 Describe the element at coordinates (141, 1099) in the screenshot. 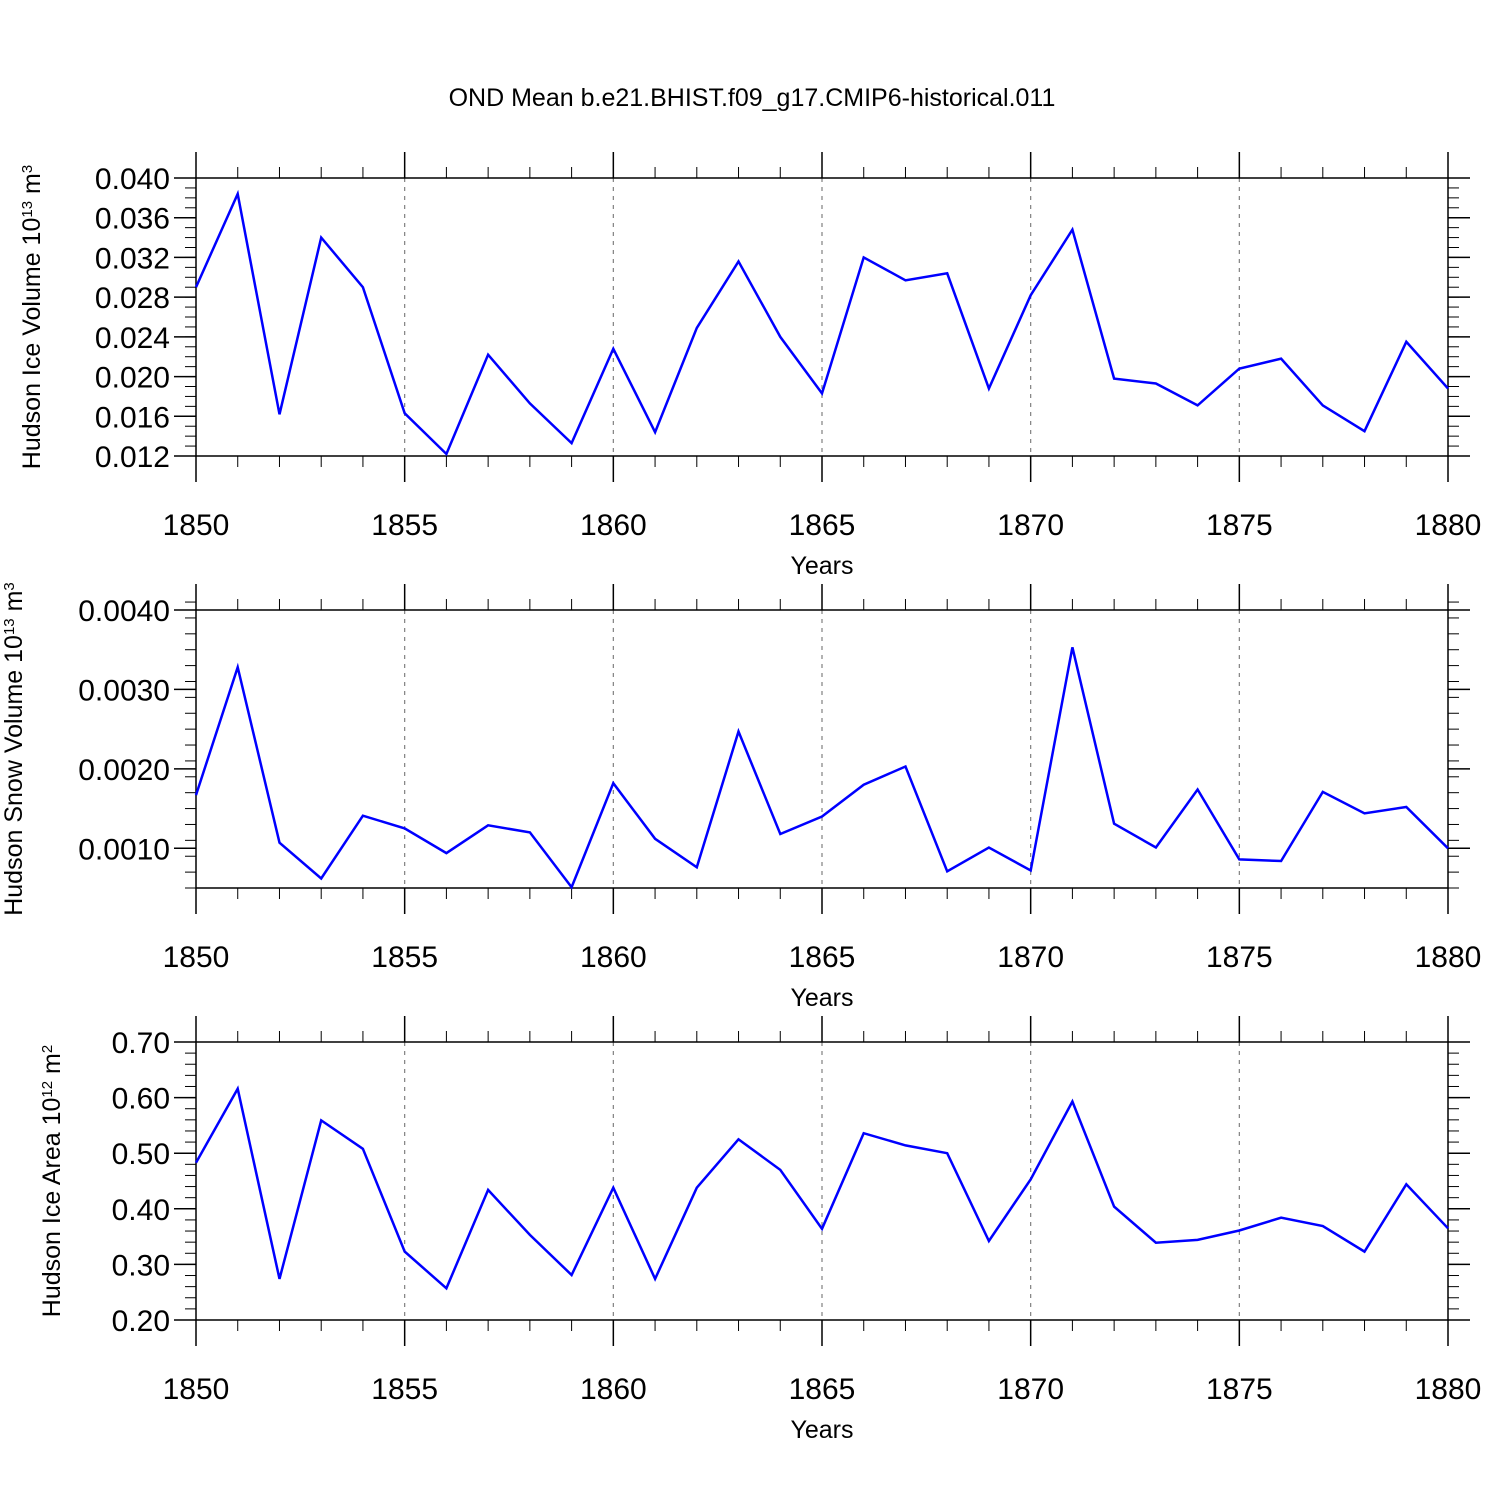

I see `y-tick-label: 0.60` at that location.